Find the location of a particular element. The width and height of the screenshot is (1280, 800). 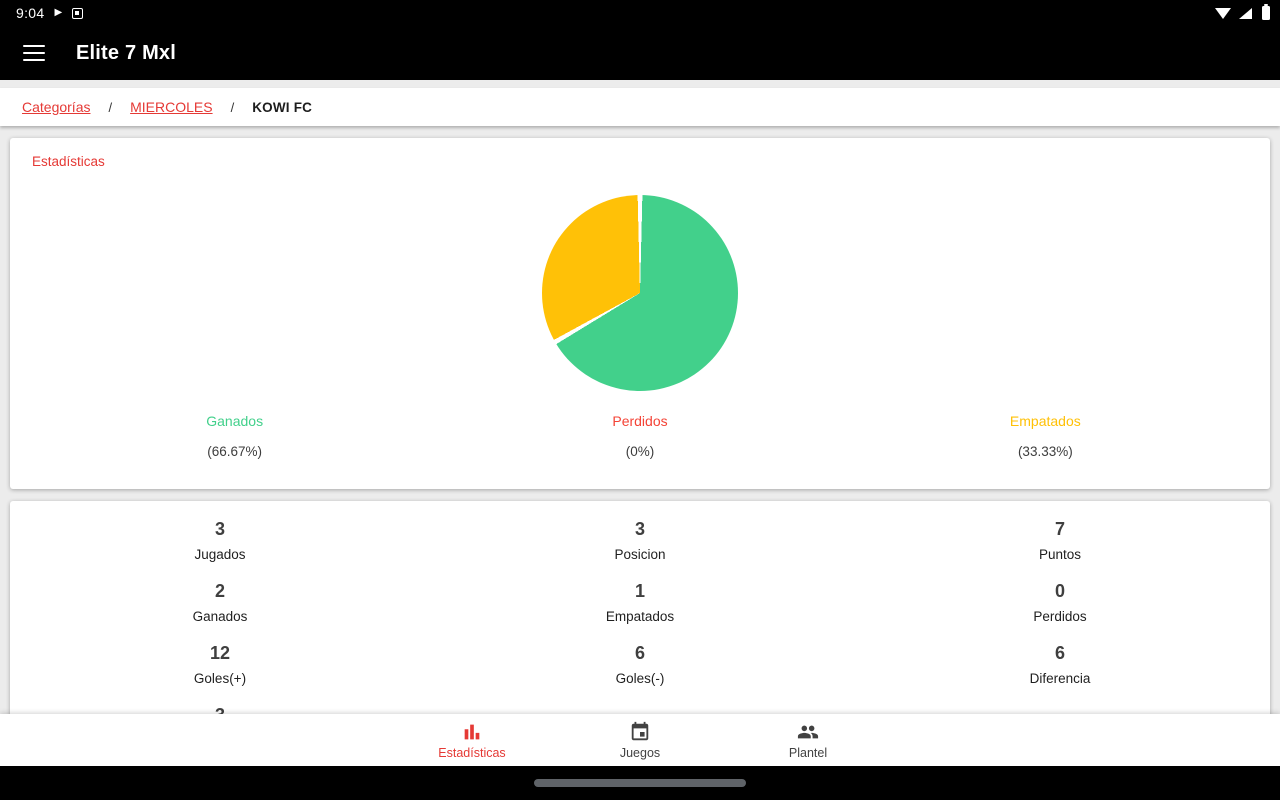

stat-label: Jugados is located at coordinates (220, 554).